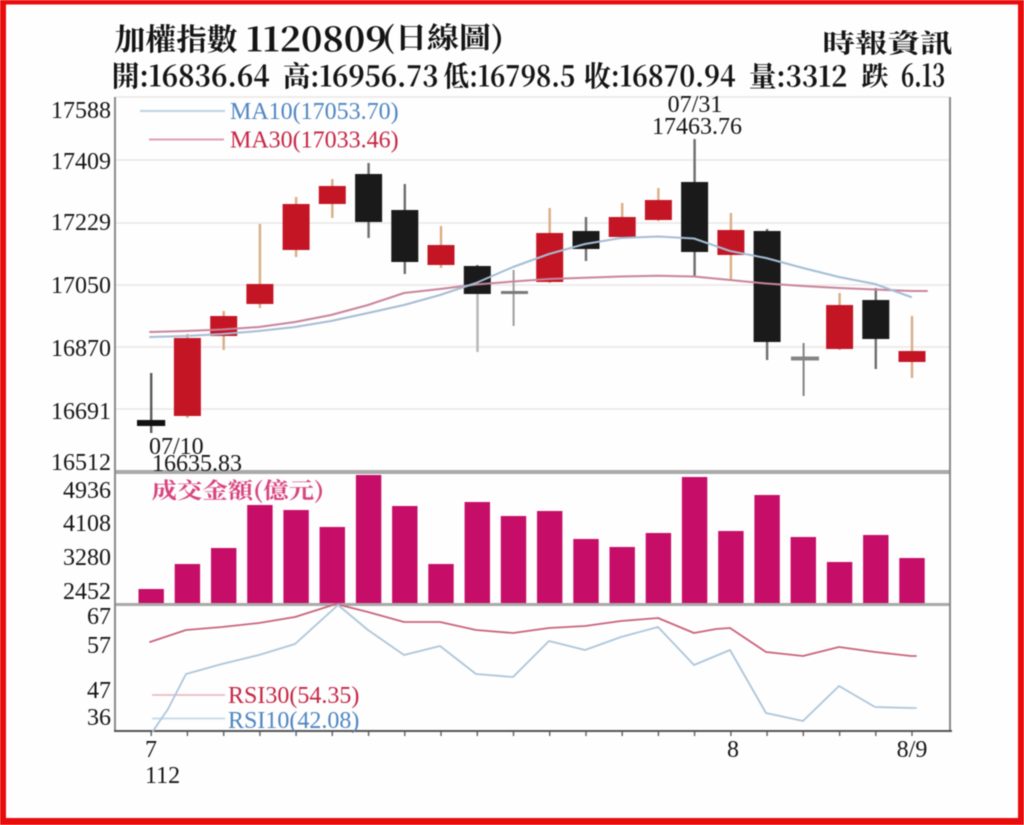  Describe the element at coordinates (87, 558) in the screenshot. I see `svg-text: 3280` at that location.